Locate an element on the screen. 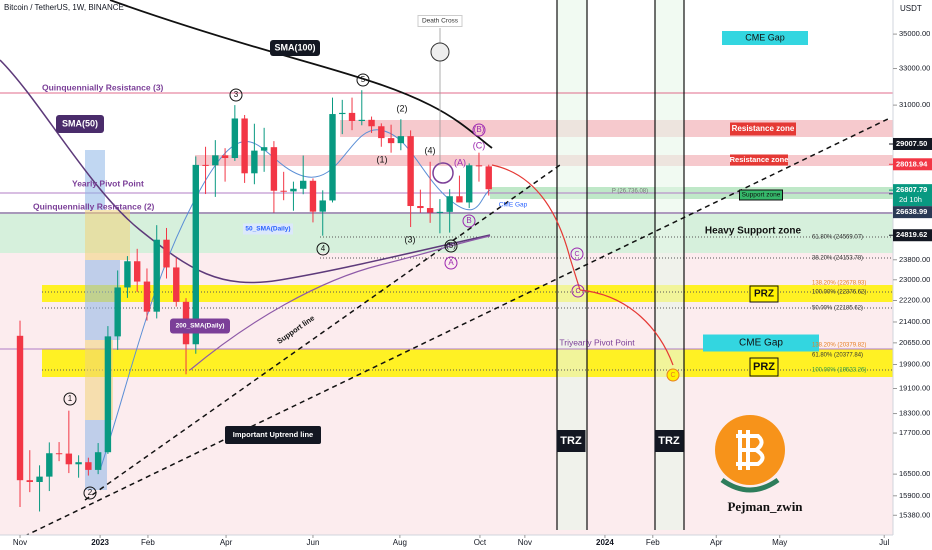 The height and width of the screenshot is (550, 932). annotation: 100.00% (19523.26) is located at coordinates (839, 371).